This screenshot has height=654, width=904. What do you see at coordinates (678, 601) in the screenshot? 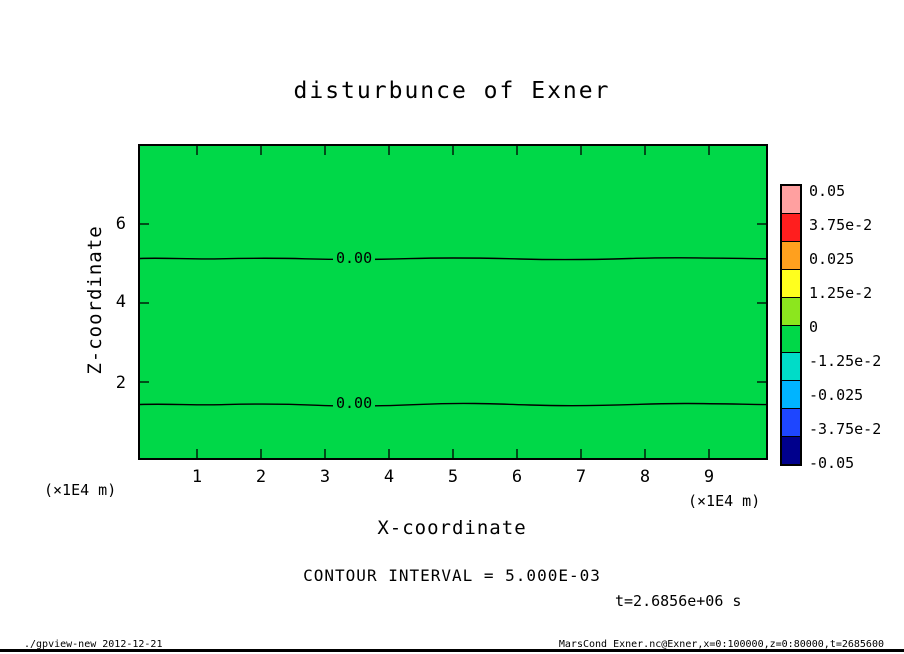
I see `time-annotation: t=2.6856e+06 s` at bounding box center [678, 601].